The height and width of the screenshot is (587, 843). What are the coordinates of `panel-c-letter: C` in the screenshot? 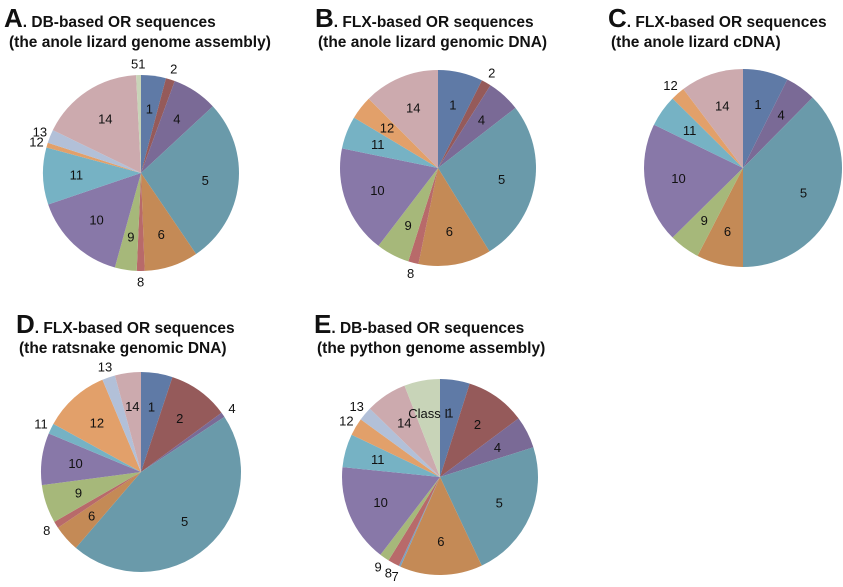 It's located at (617, 18).